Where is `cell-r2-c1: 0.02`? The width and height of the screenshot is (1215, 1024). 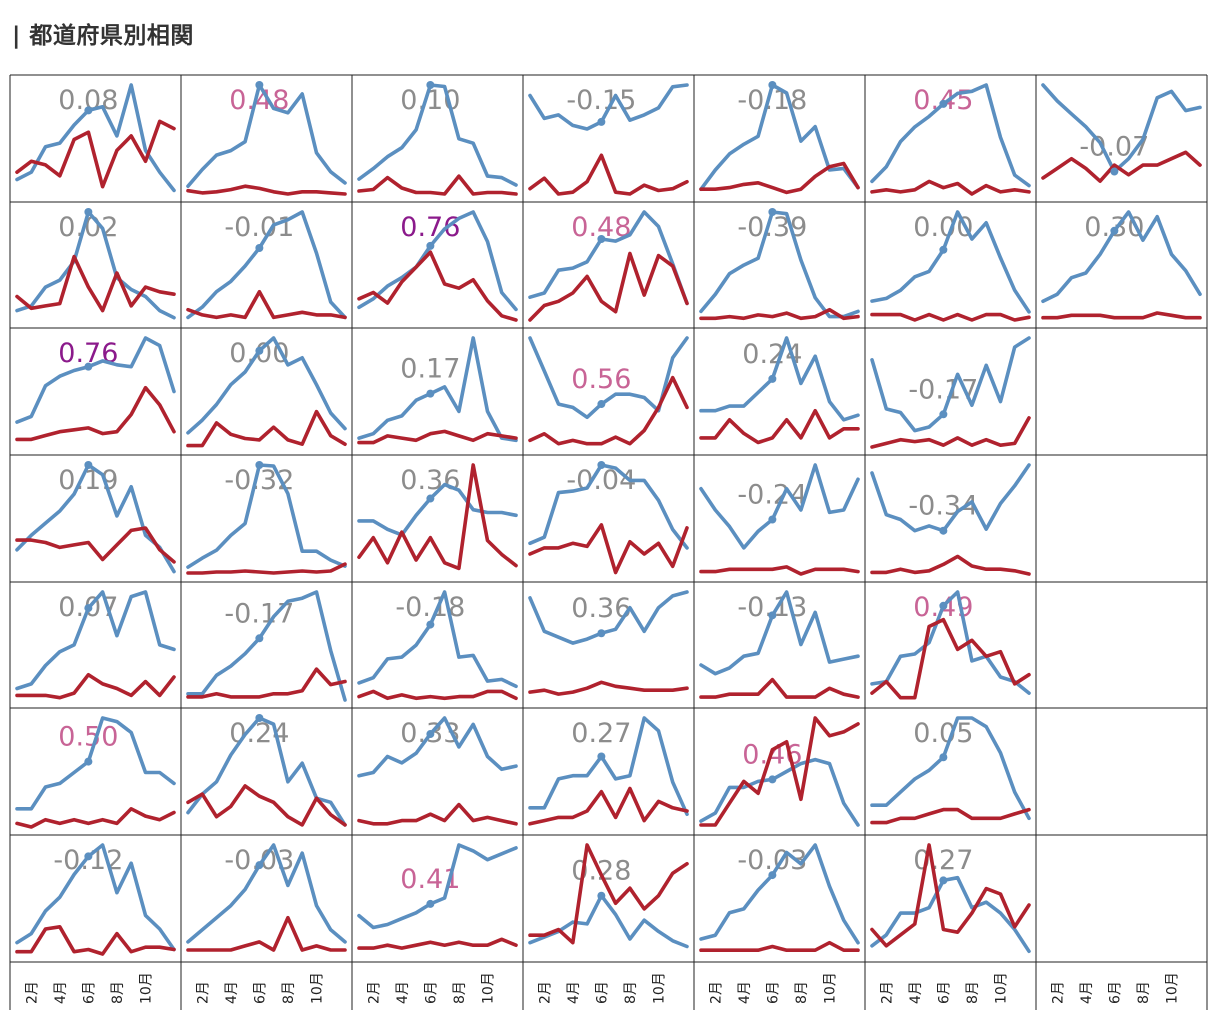
cell-r2-c1: 0.02 is located at coordinates (95, 264).